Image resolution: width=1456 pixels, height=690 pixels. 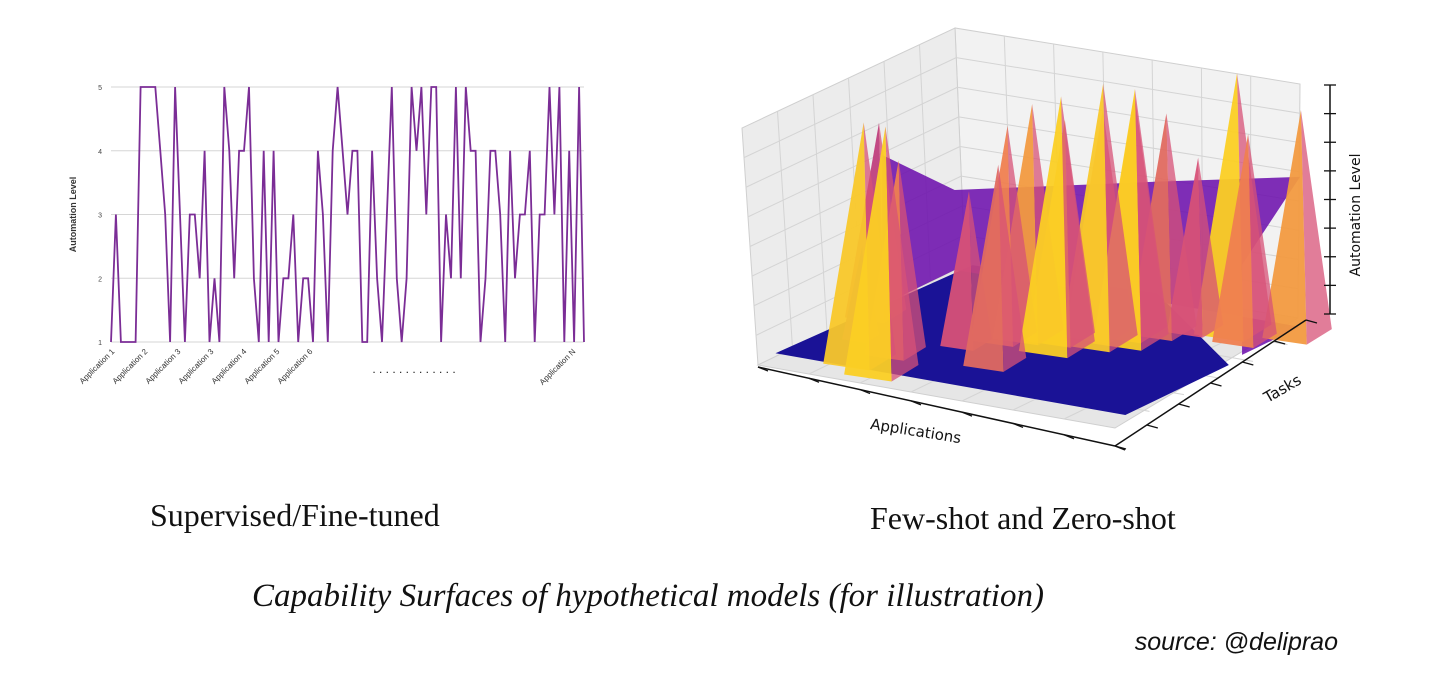 I want to click on y-tick-label: 4, so click(x=100, y=152).